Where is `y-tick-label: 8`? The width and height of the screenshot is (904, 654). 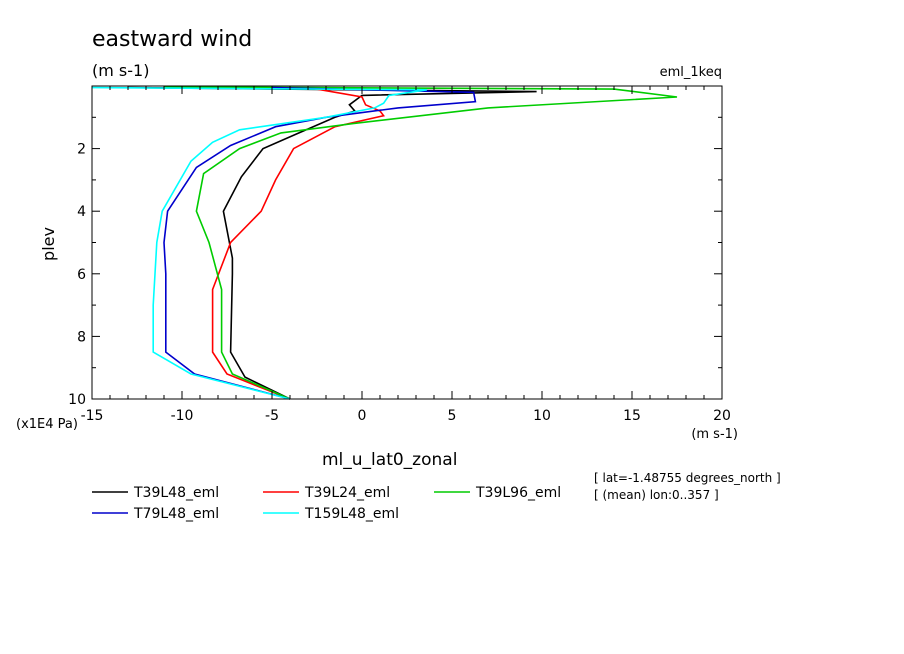 y-tick-label: 8 is located at coordinates (81, 337).